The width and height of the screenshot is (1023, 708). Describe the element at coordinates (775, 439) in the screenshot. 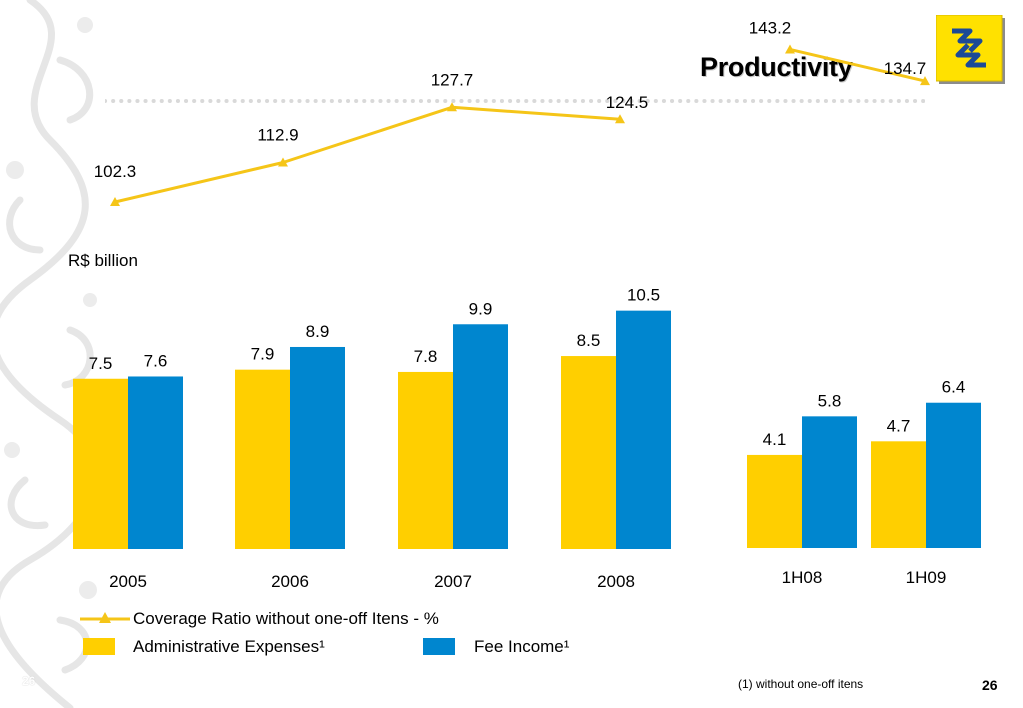

I see `semester-data-label: 4.1` at that location.